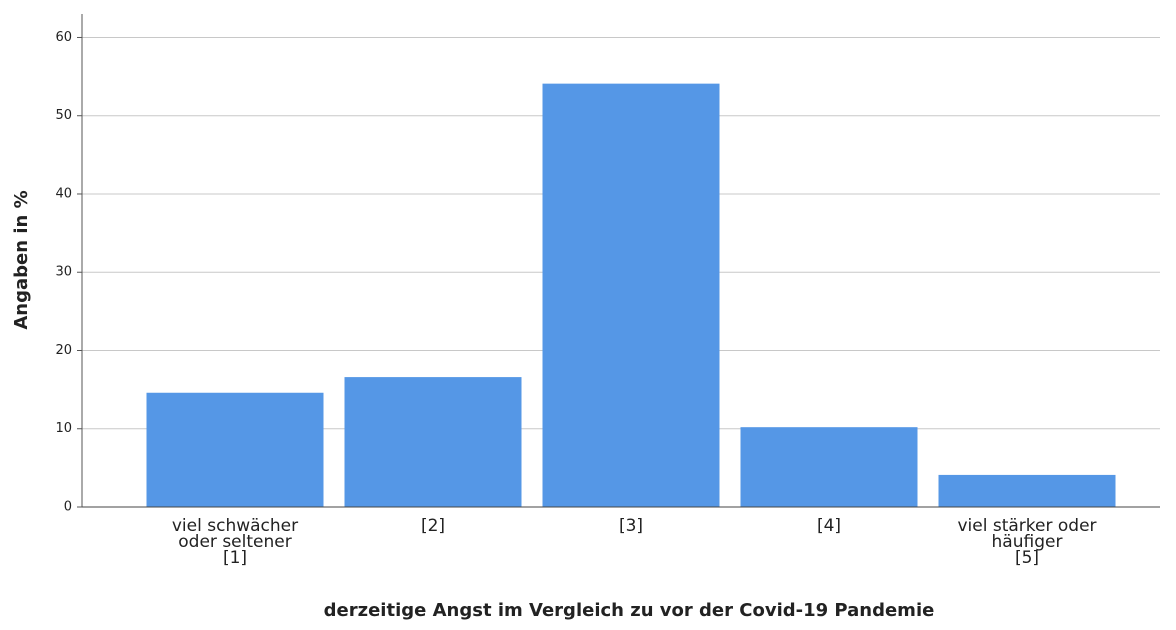 The width and height of the screenshot is (1176, 630). Describe the element at coordinates (63, 350) in the screenshot. I see `y-tick-label: 20` at that location.